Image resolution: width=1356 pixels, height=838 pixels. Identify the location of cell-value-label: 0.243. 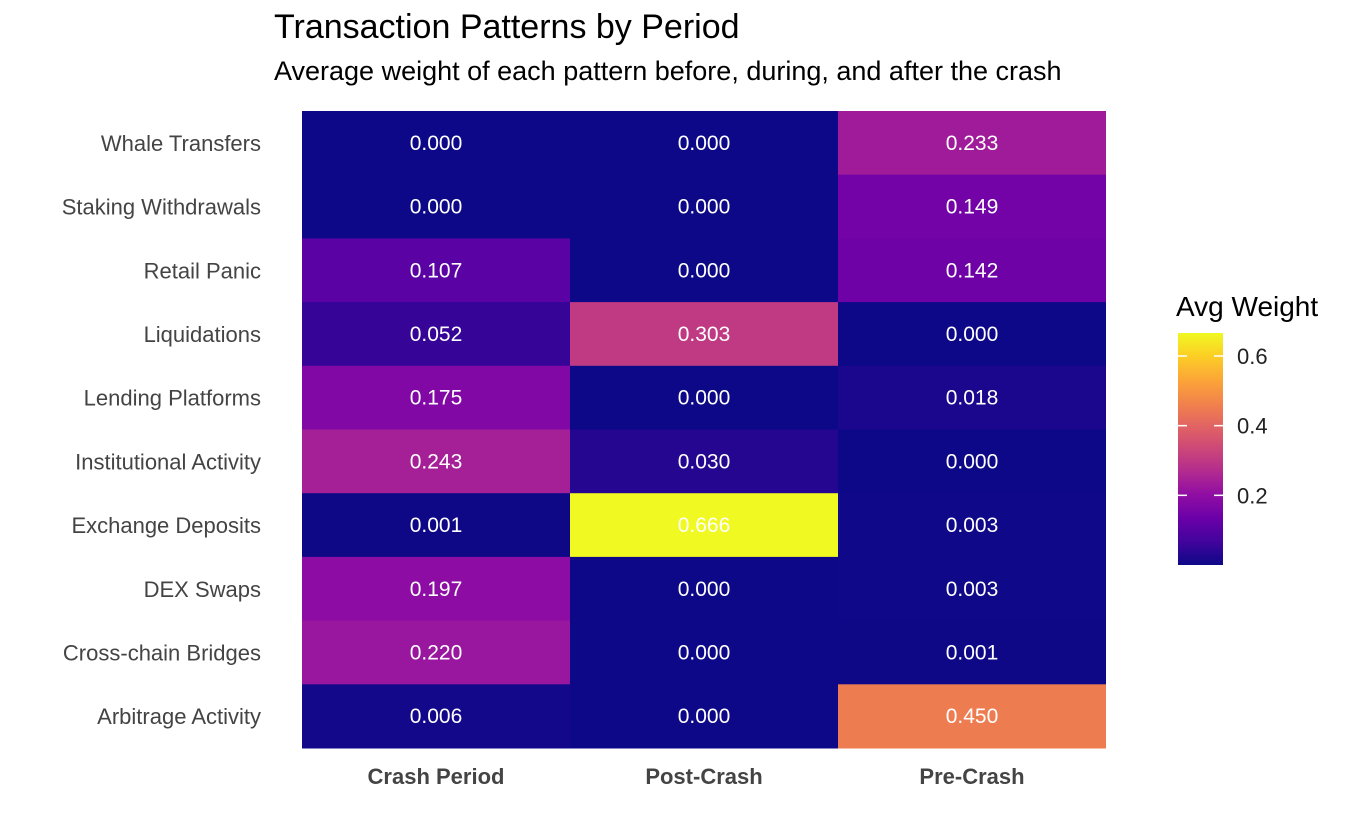
(436, 461).